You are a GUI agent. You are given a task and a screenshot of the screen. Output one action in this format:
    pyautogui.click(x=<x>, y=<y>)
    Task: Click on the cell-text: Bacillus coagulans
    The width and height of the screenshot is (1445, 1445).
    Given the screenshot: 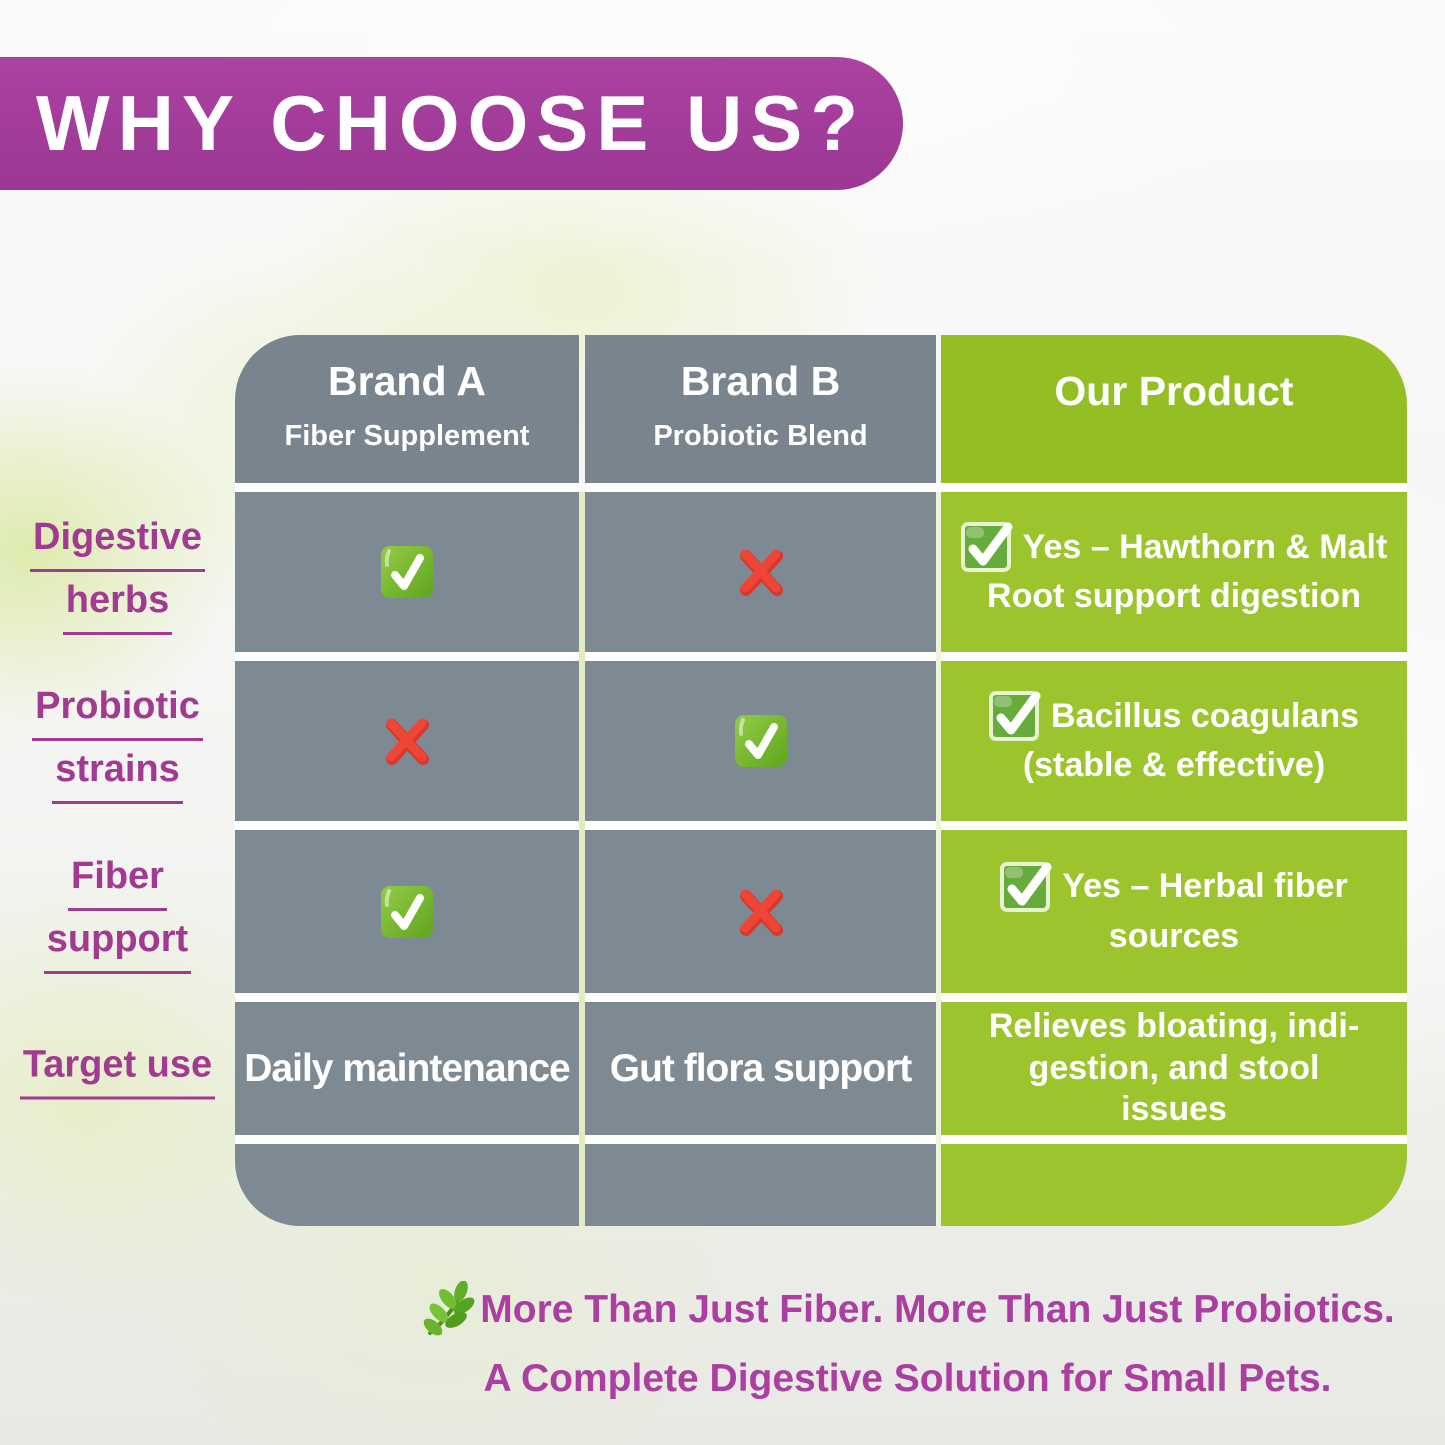 What is the action you would take?
    pyautogui.click(x=1205, y=715)
    